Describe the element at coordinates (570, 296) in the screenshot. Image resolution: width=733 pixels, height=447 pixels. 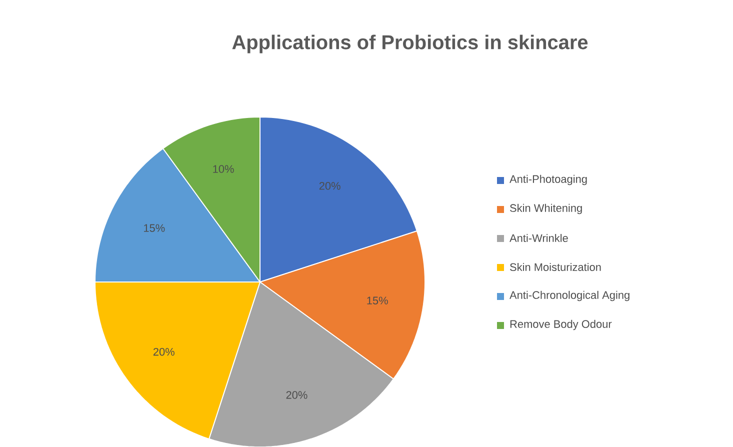
I see `legend-label: Anti-Chronological Aging` at that location.